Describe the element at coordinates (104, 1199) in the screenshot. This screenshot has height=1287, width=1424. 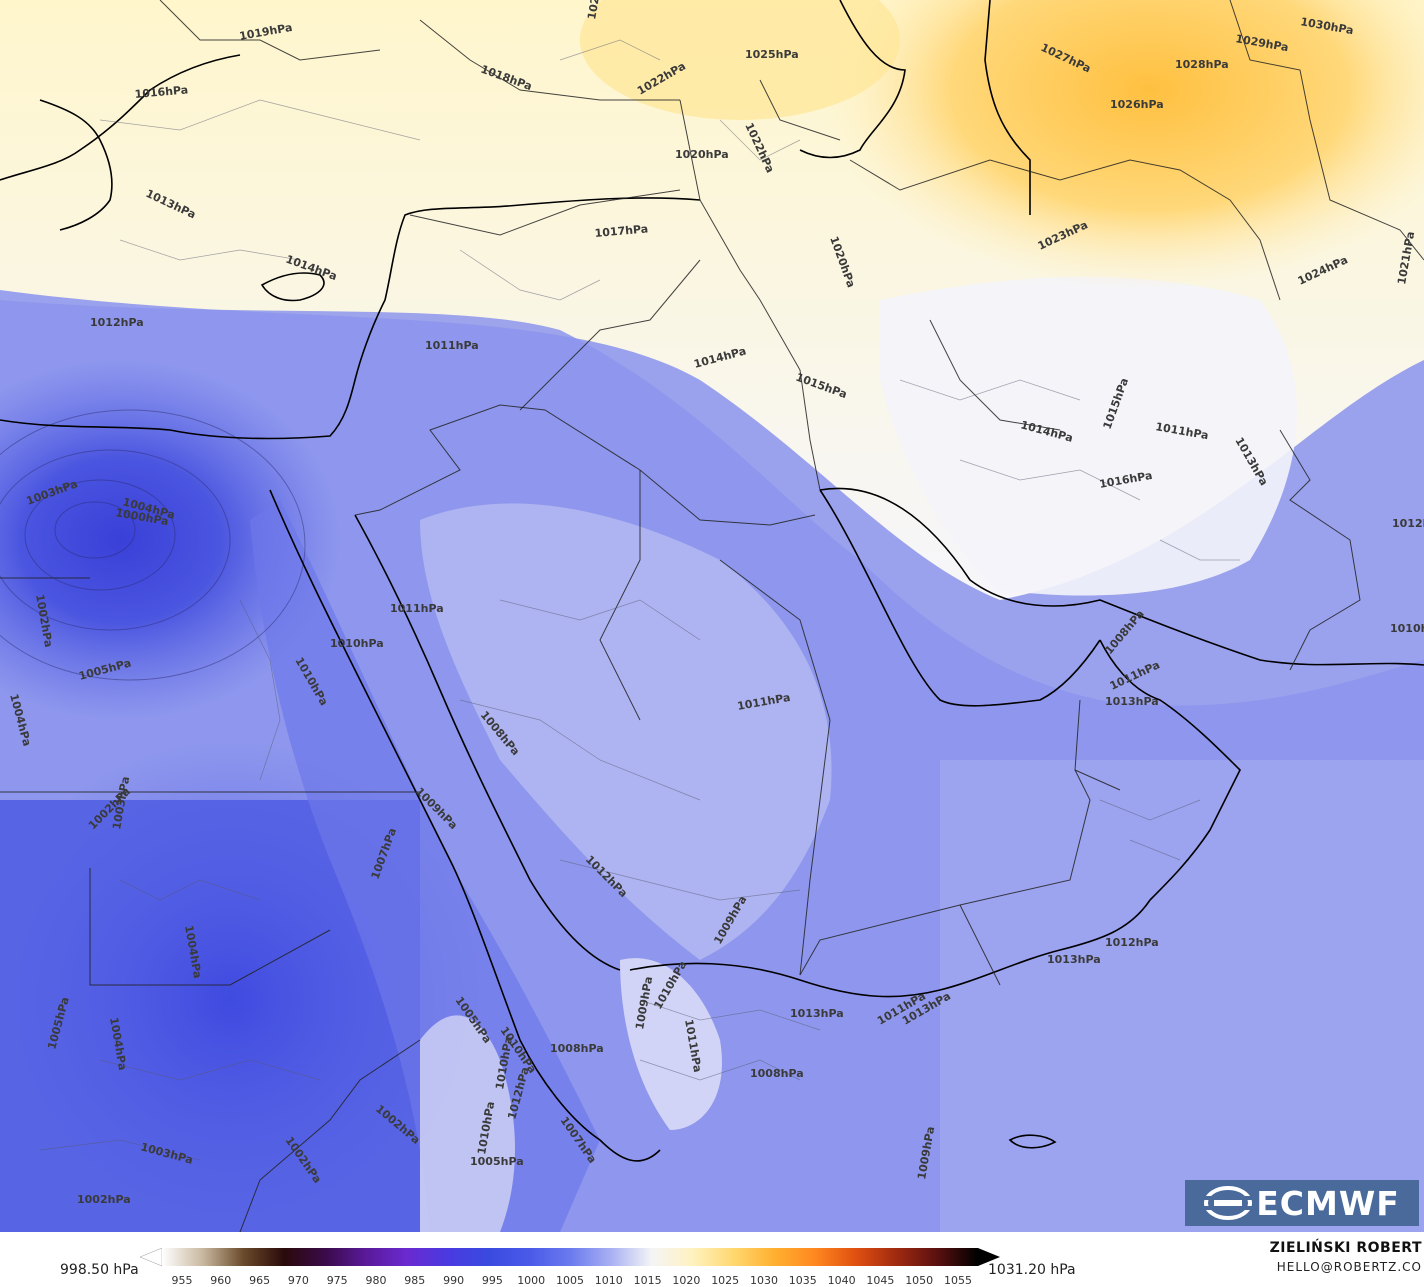
I see `isobar-label: 1002hPa` at that location.